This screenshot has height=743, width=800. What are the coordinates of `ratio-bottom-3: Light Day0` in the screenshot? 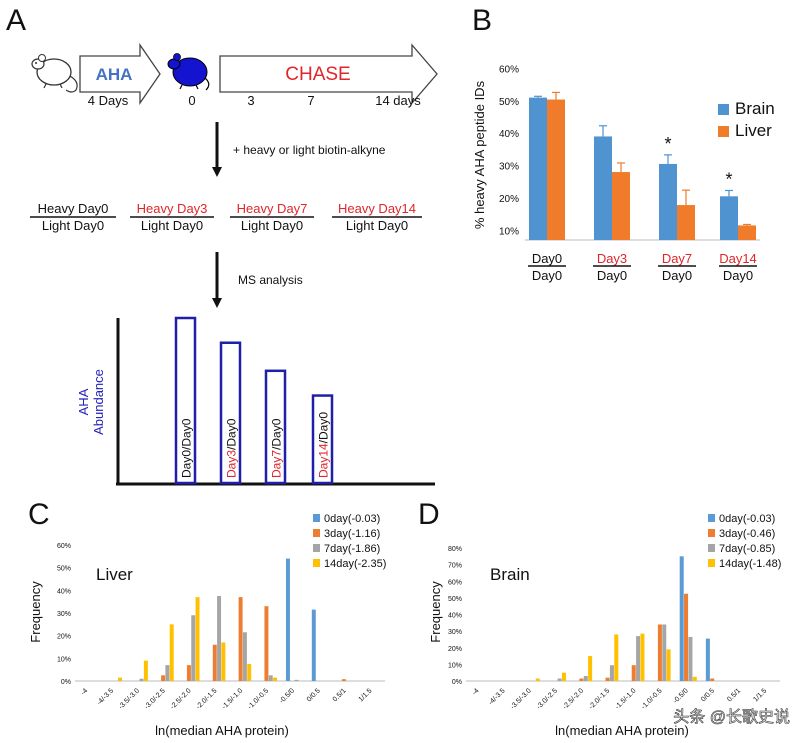 It's located at (272, 225).